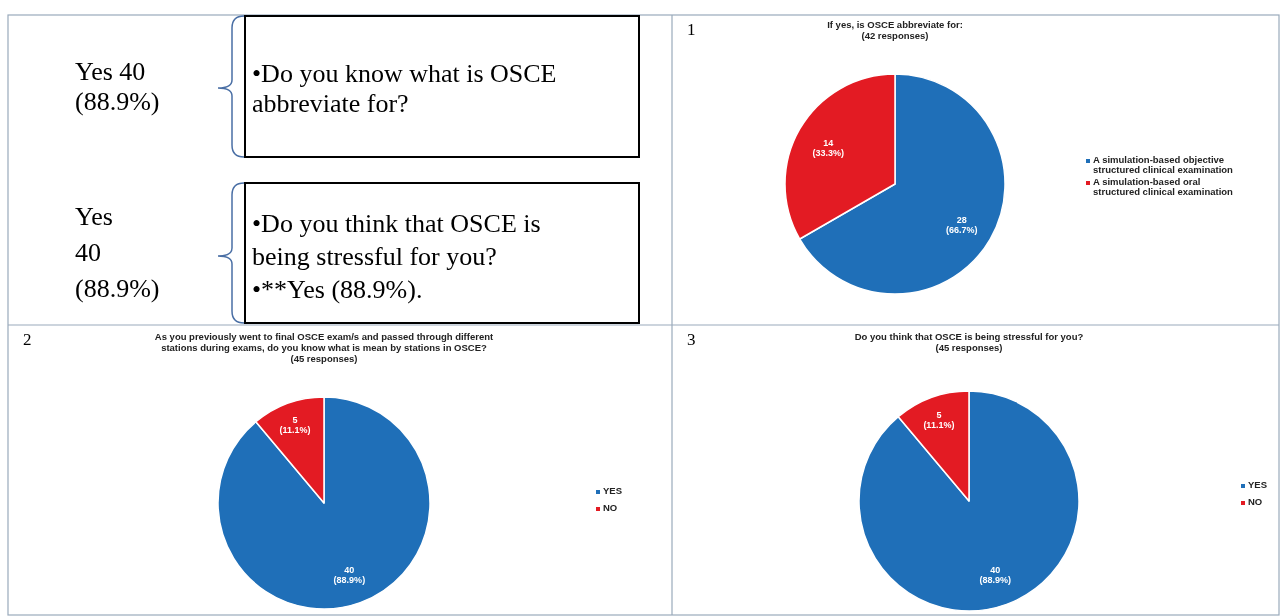  Describe the element at coordinates (895, 24) in the screenshot. I see `chart-title: If yes, is OSCE abbreviate for:` at that location.